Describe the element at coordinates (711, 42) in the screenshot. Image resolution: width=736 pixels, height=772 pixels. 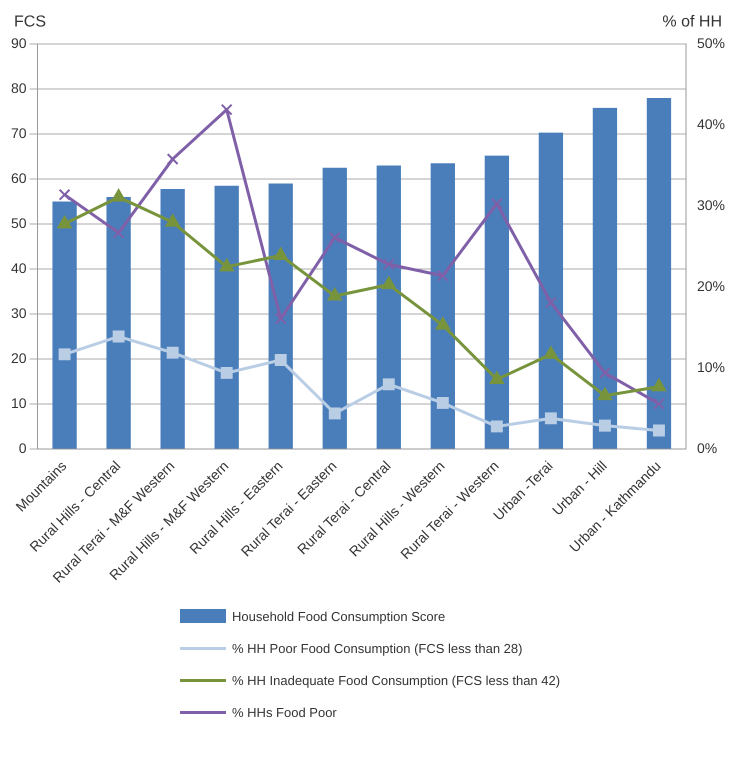
I see `y2-tick-label: 50%` at that location.